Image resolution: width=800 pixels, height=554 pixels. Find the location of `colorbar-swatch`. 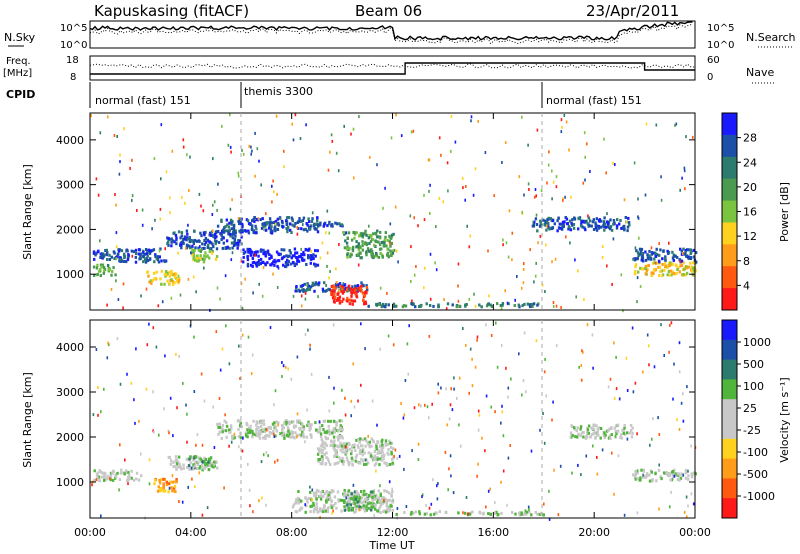

colorbar-swatch is located at coordinates (729, 488).